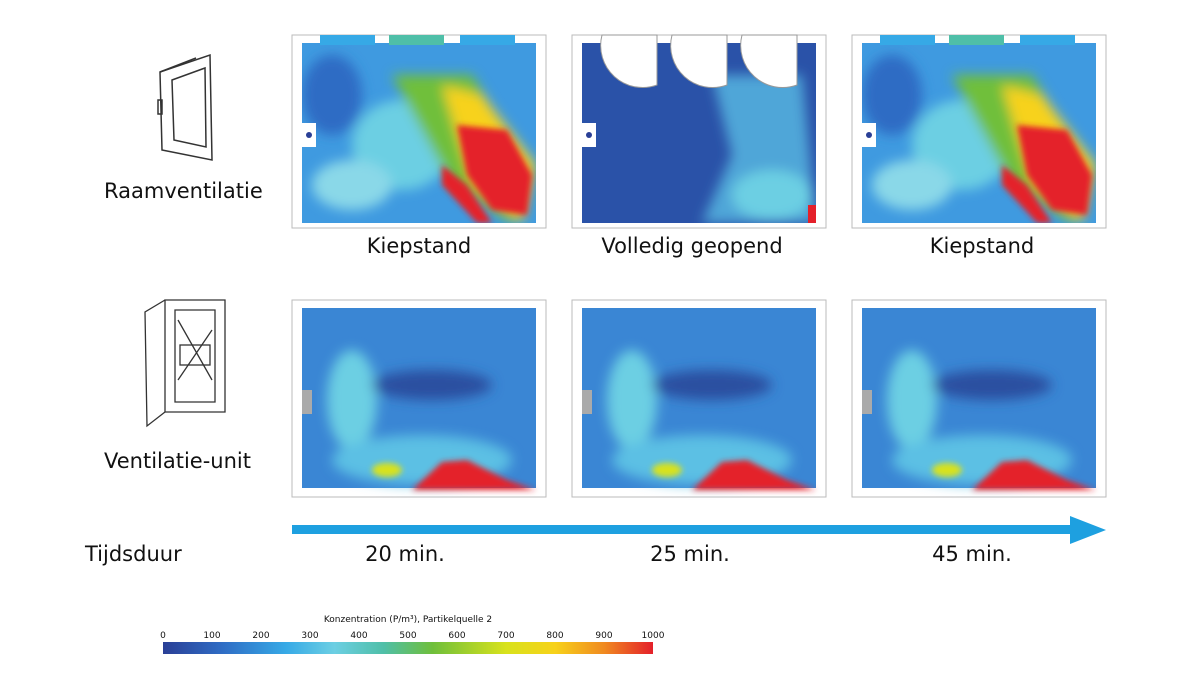  I want to click on time-arrow, so click(699, 530).